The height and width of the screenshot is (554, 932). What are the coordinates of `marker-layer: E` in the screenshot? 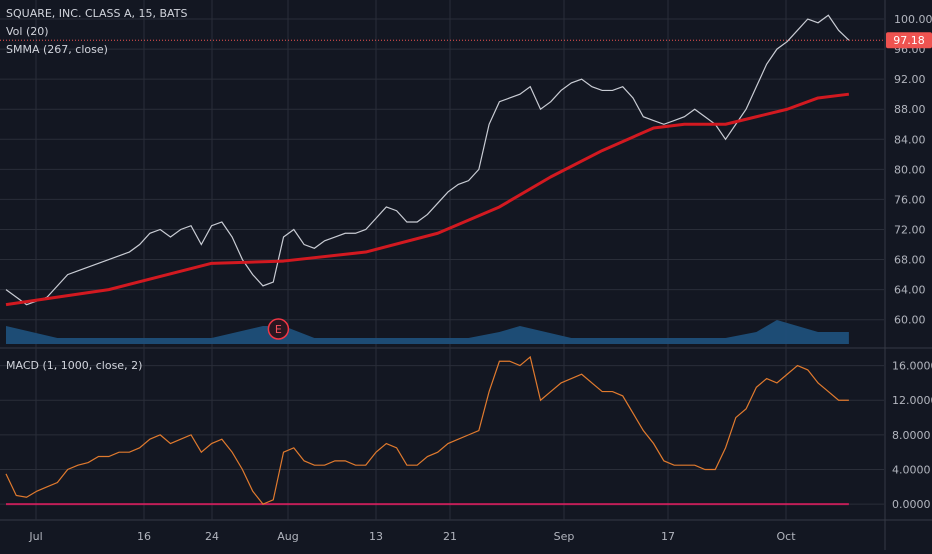 It's located at (278, 329).